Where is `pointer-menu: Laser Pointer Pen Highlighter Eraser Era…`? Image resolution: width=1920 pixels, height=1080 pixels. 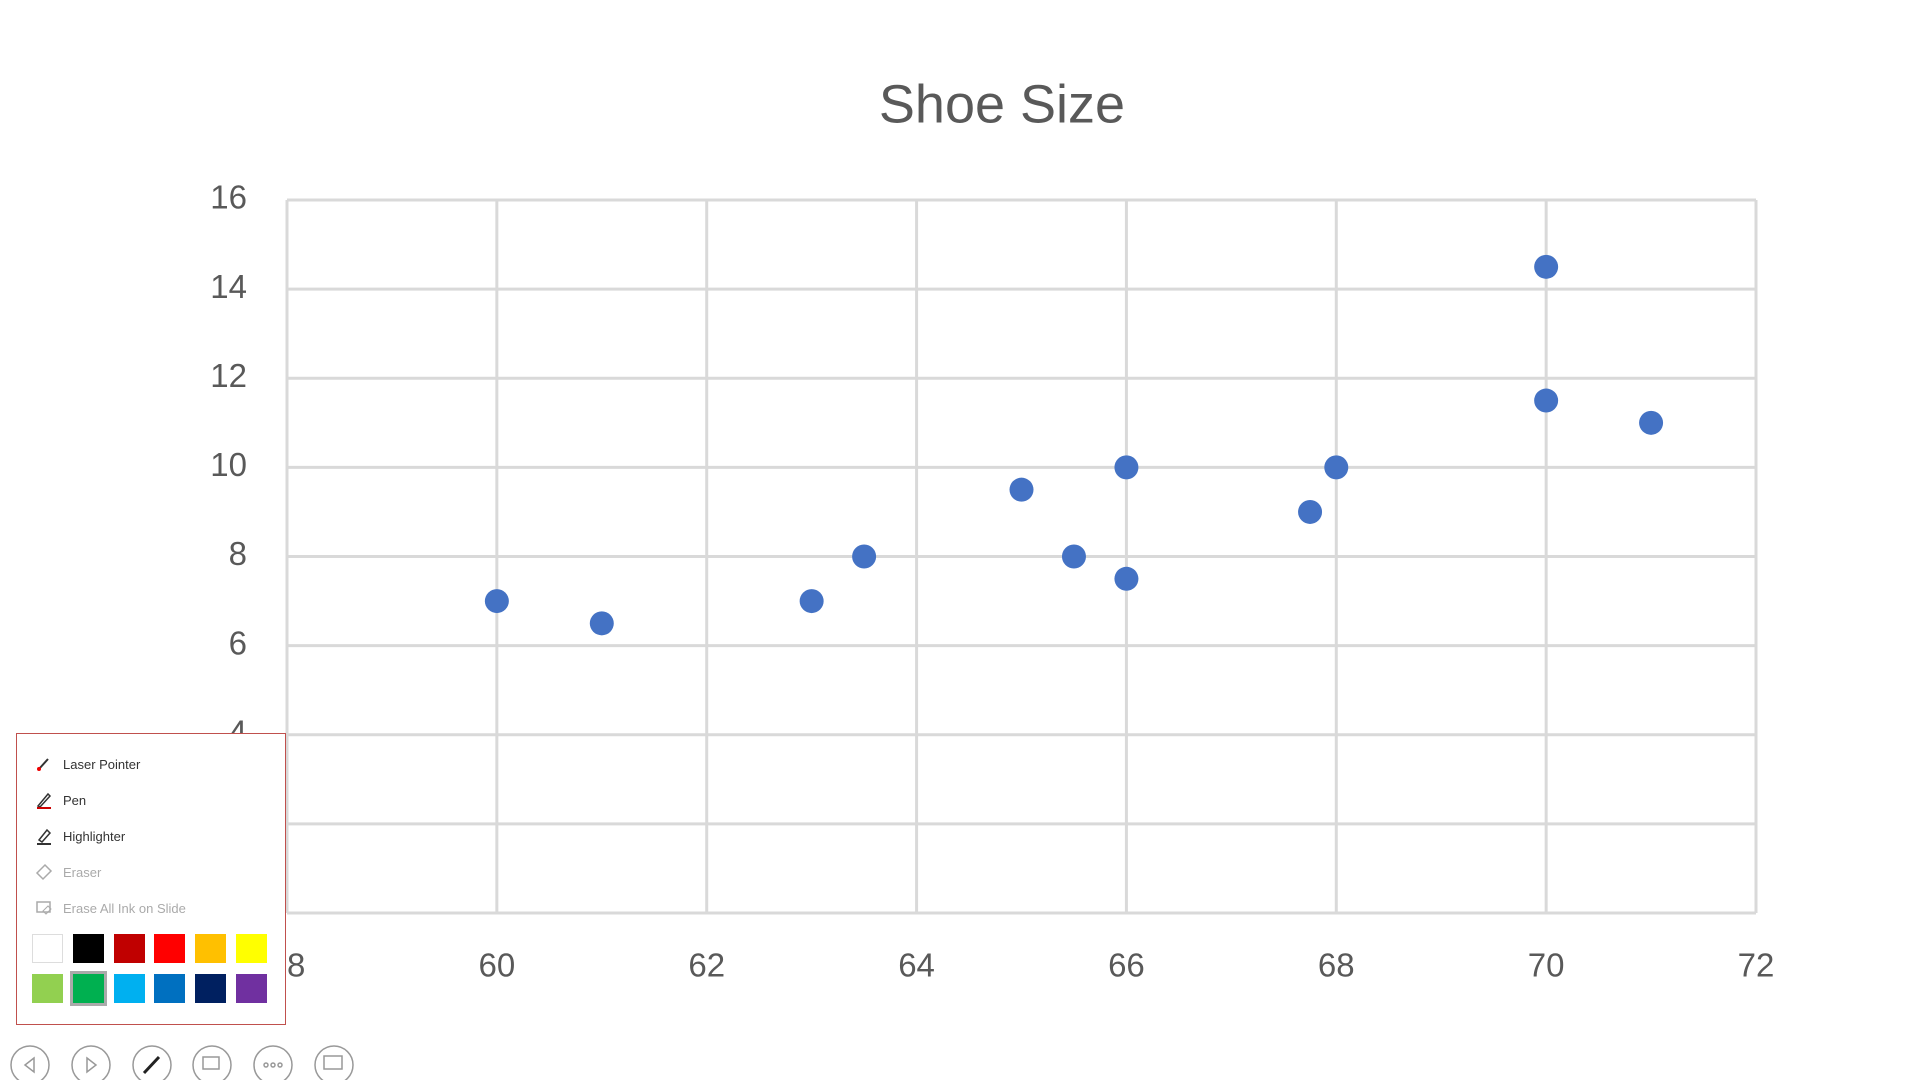
pointer-menu: Laser Pointer Pen Highlighter Eraser Era… is located at coordinates (151, 879).